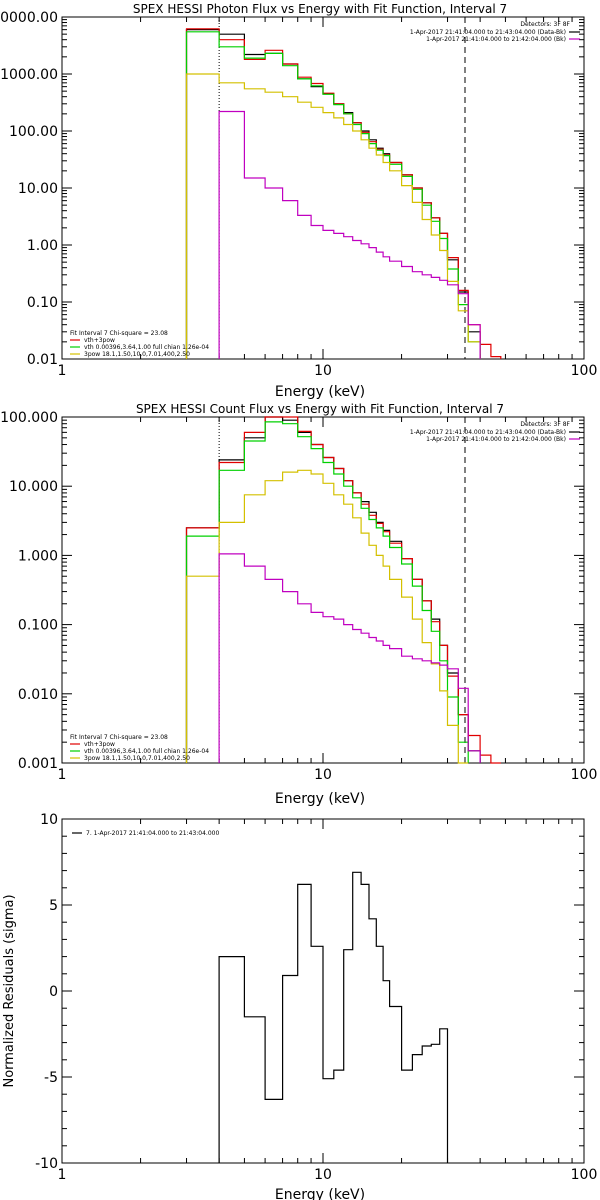 The width and height of the screenshot is (600, 1200). Describe the element at coordinates (29, 418) in the screenshot. I see `y-tick-label: 100.000` at that location.